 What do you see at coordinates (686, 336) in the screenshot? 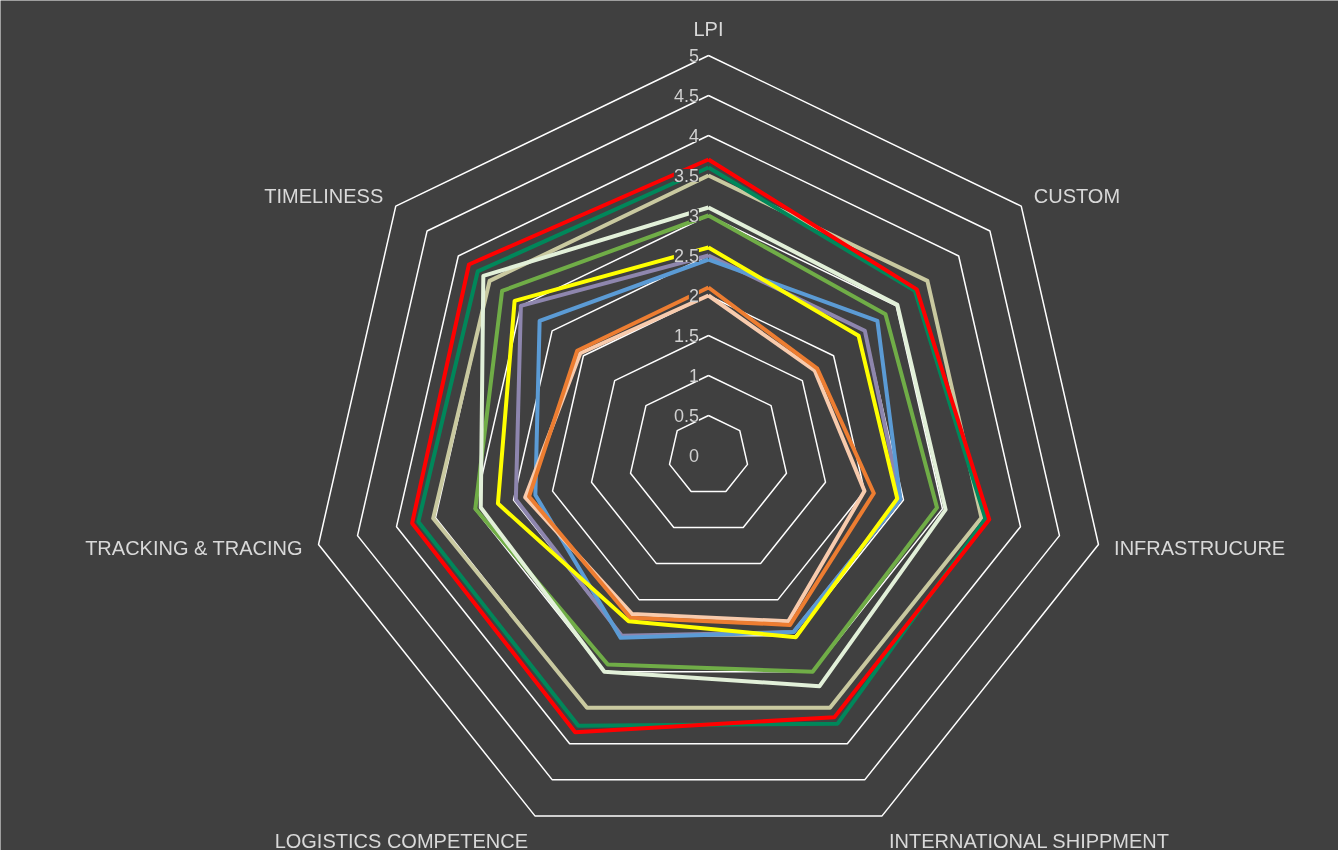
I see `y-tick-label: 1.5` at bounding box center [686, 336].